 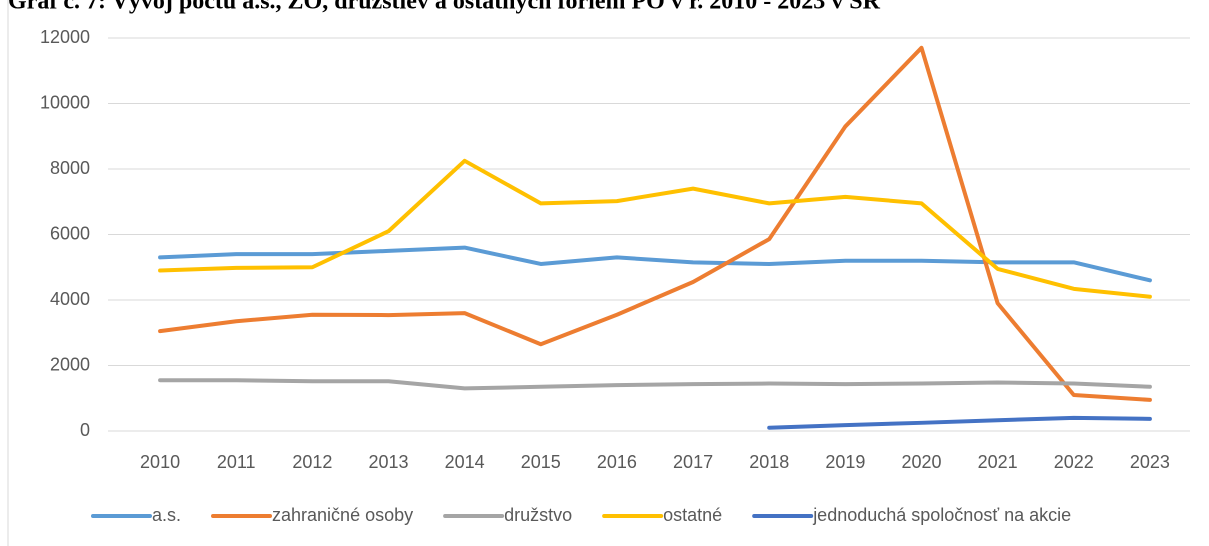 I want to click on x-tick-label: 2011, so click(x=236, y=462).